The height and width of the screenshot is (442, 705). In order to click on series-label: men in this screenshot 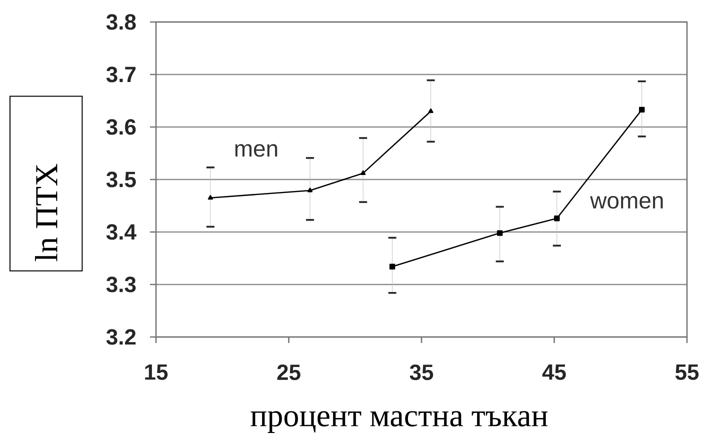, I will do `click(256, 150)`.